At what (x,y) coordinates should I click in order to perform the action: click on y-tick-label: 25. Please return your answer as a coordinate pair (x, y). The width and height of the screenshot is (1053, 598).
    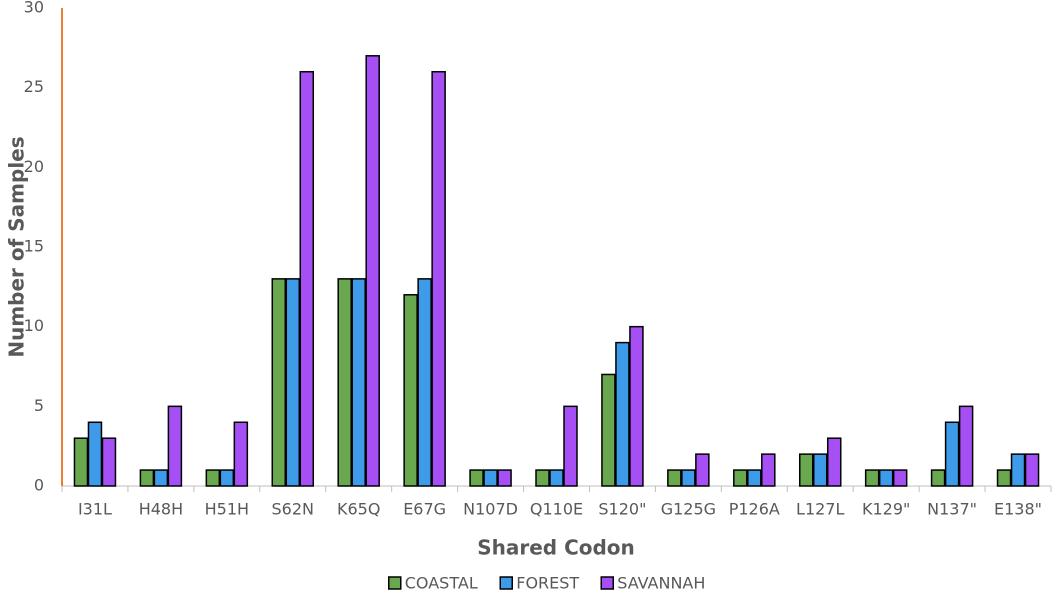
    Looking at the image, I should click on (34, 86).